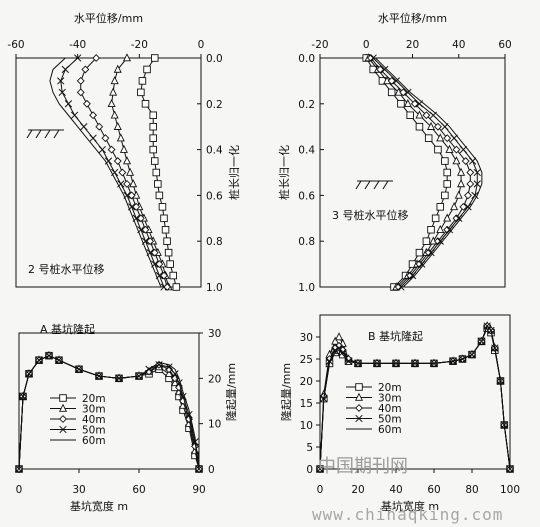 The width and height of the screenshot is (540, 527). Describe the element at coordinates (366, 45) in the screenshot. I see `x-tick-label: 0` at that location.